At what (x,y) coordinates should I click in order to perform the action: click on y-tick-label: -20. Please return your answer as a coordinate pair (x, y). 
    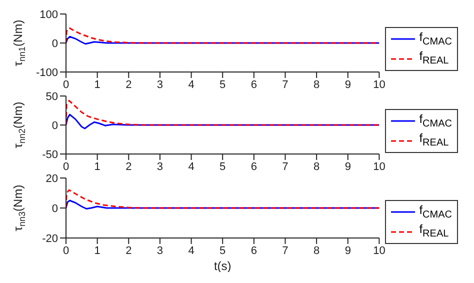
    Looking at the image, I should click on (50, 238).